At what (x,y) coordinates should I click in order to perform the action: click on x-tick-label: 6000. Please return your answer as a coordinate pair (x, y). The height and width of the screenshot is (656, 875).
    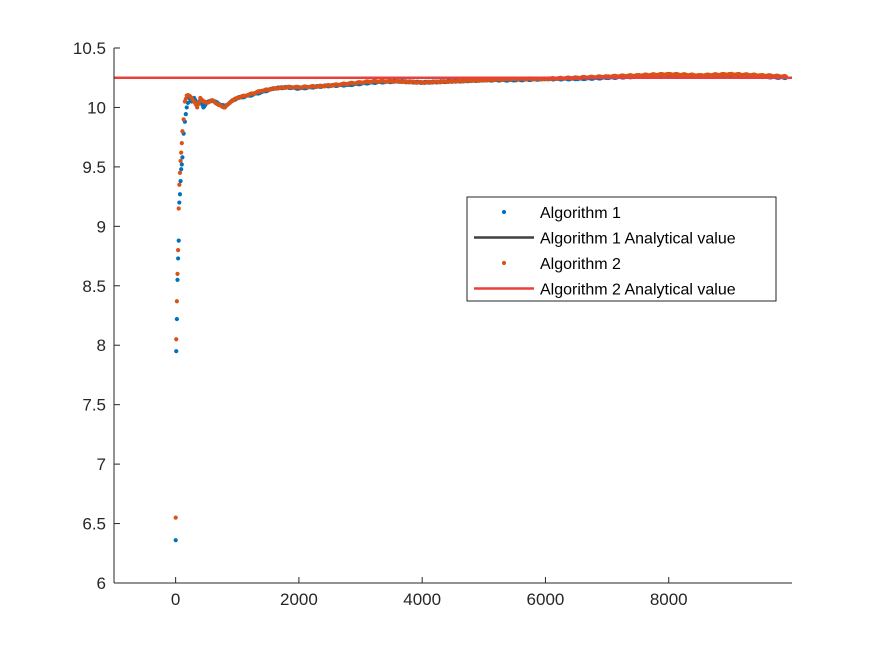
    Looking at the image, I should click on (546, 599).